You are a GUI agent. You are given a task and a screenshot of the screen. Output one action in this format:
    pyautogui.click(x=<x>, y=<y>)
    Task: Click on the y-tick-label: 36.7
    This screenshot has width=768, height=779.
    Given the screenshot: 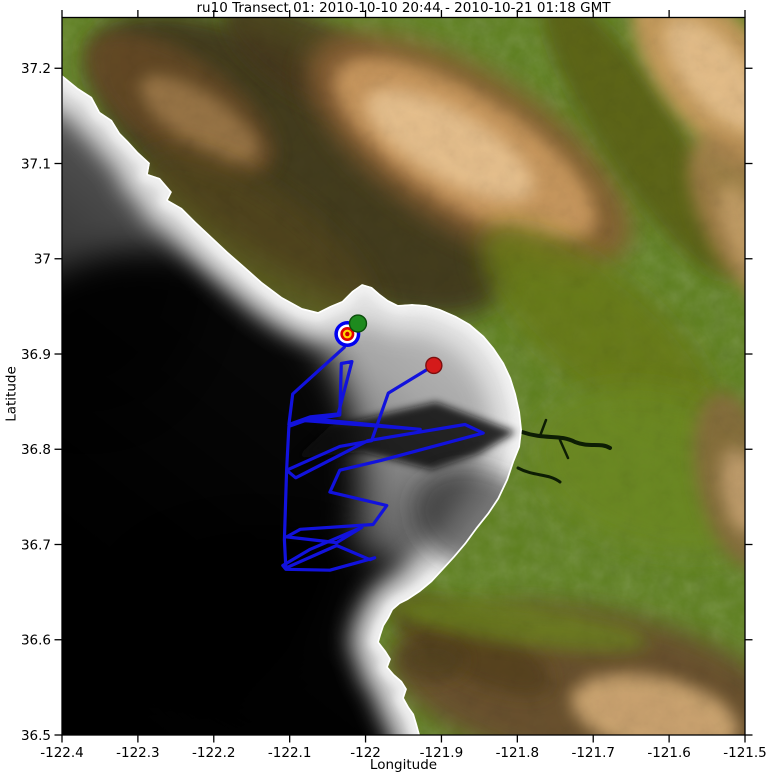 What is the action you would take?
    pyautogui.click(x=36, y=545)
    